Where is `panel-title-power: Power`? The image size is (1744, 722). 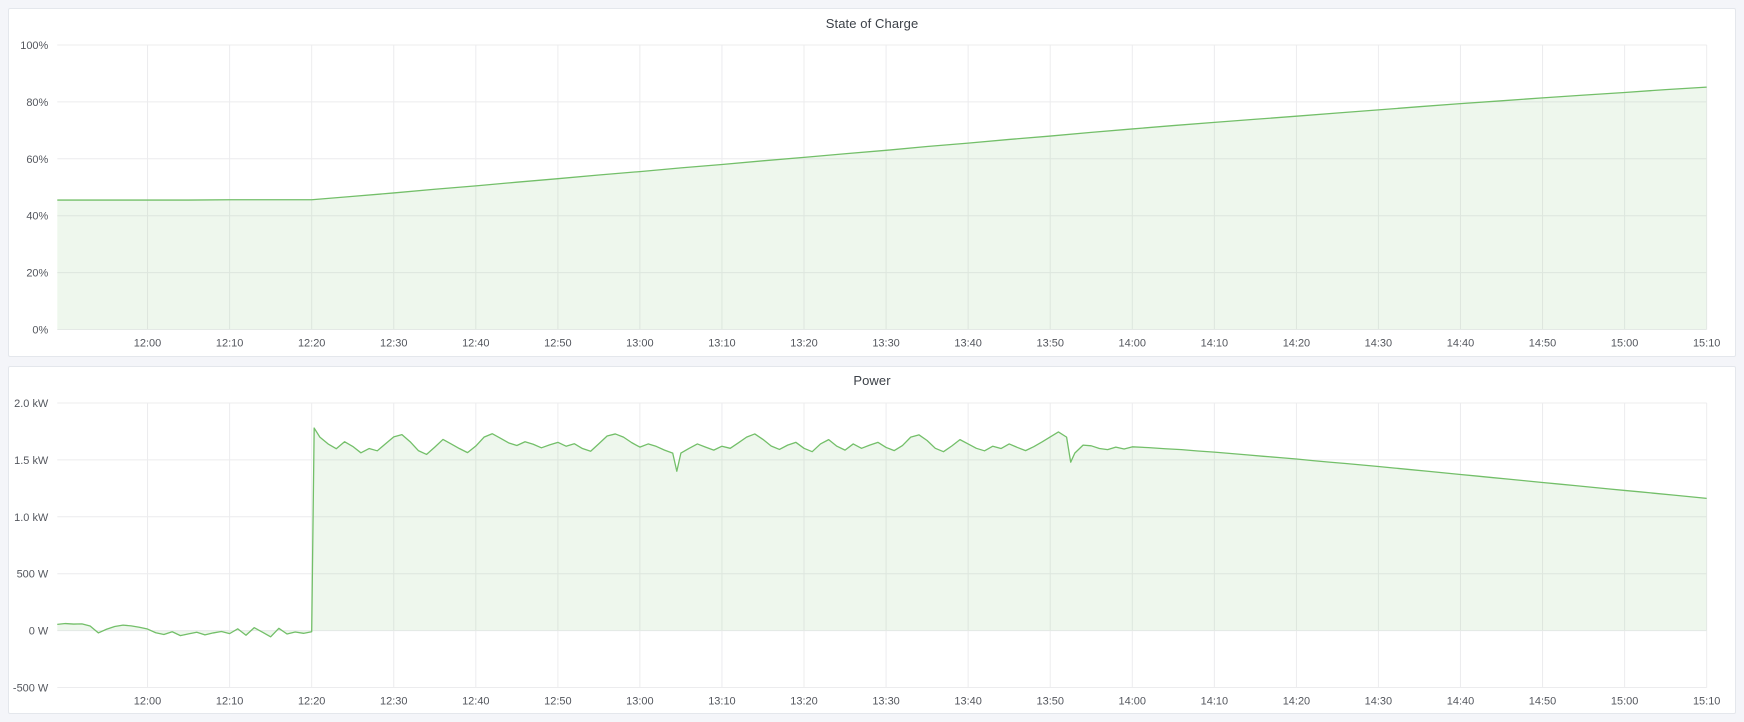
panel-title-power: Power is located at coordinates (872, 380).